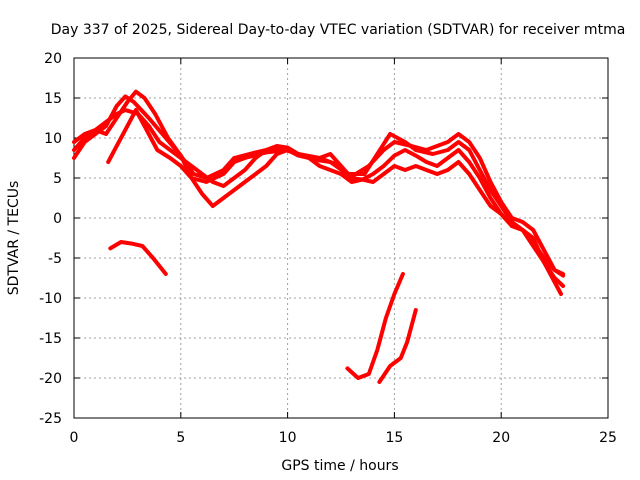 This screenshot has width=640, height=480. What do you see at coordinates (53, 139) in the screenshot?
I see `y-tick-label: 10` at bounding box center [53, 139].